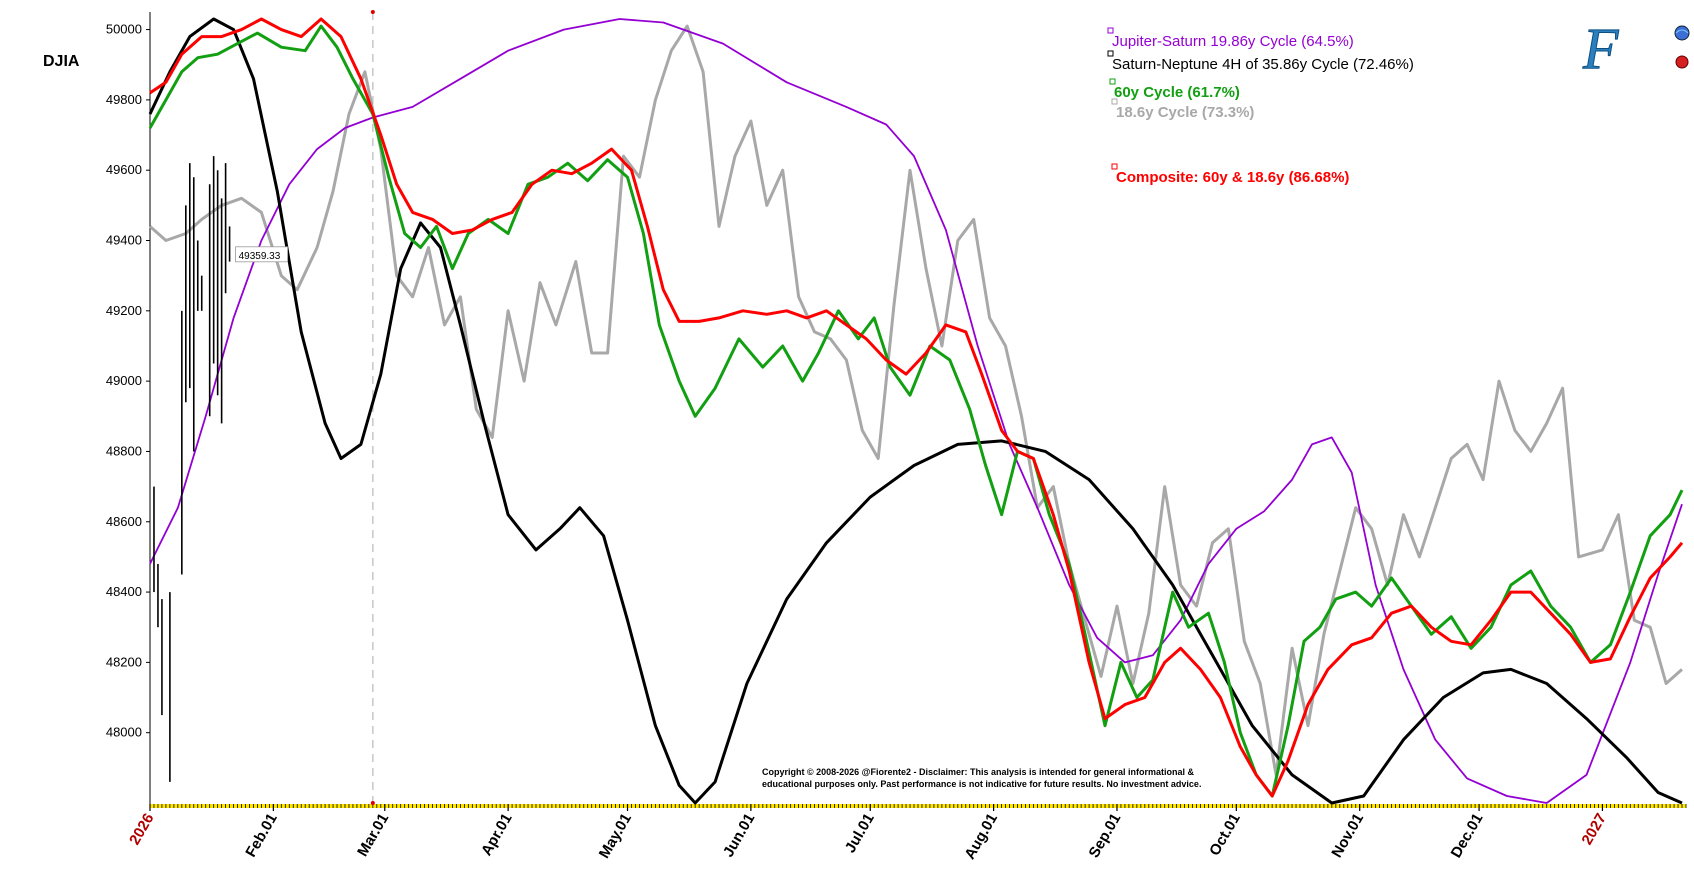 This screenshot has height=878, width=1694. Describe the element at coordinates (739, 836) in the screenshot. I see `x-tick-label: Jun.01` at that location.